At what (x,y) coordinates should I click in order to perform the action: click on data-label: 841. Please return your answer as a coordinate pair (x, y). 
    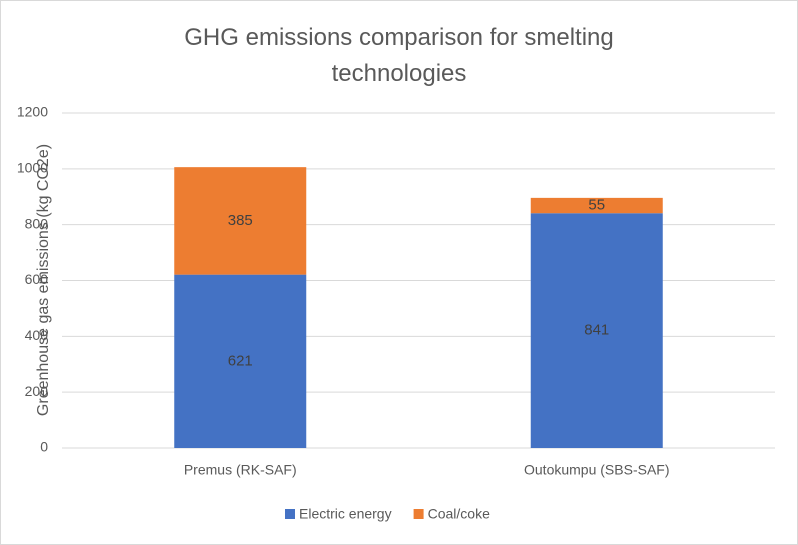
    Looking at the image, I should click on (596, 330).